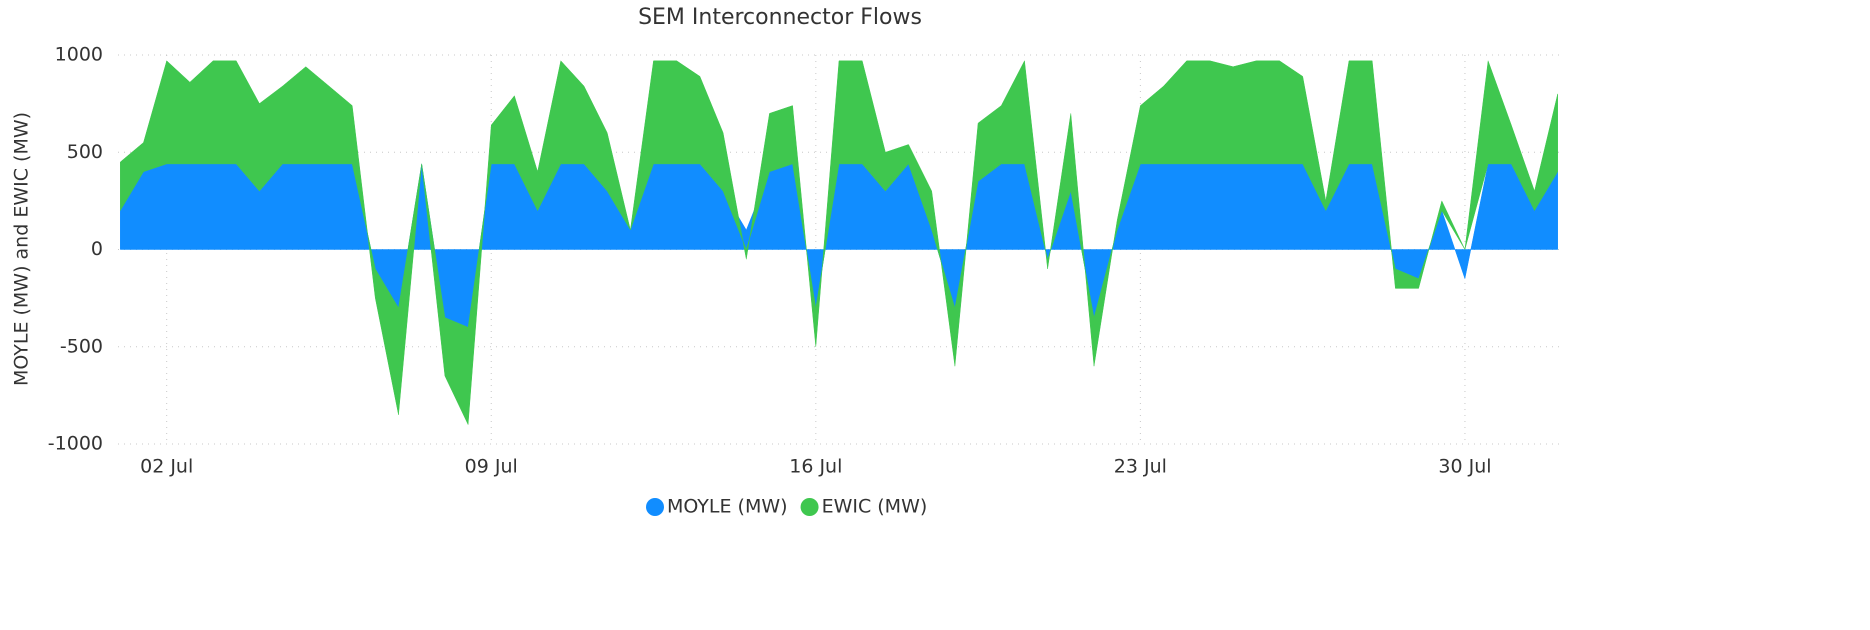  Describe the element at coordinates (75, 444) in the screenshot. I see `y-tick-label: -1000` at that location.